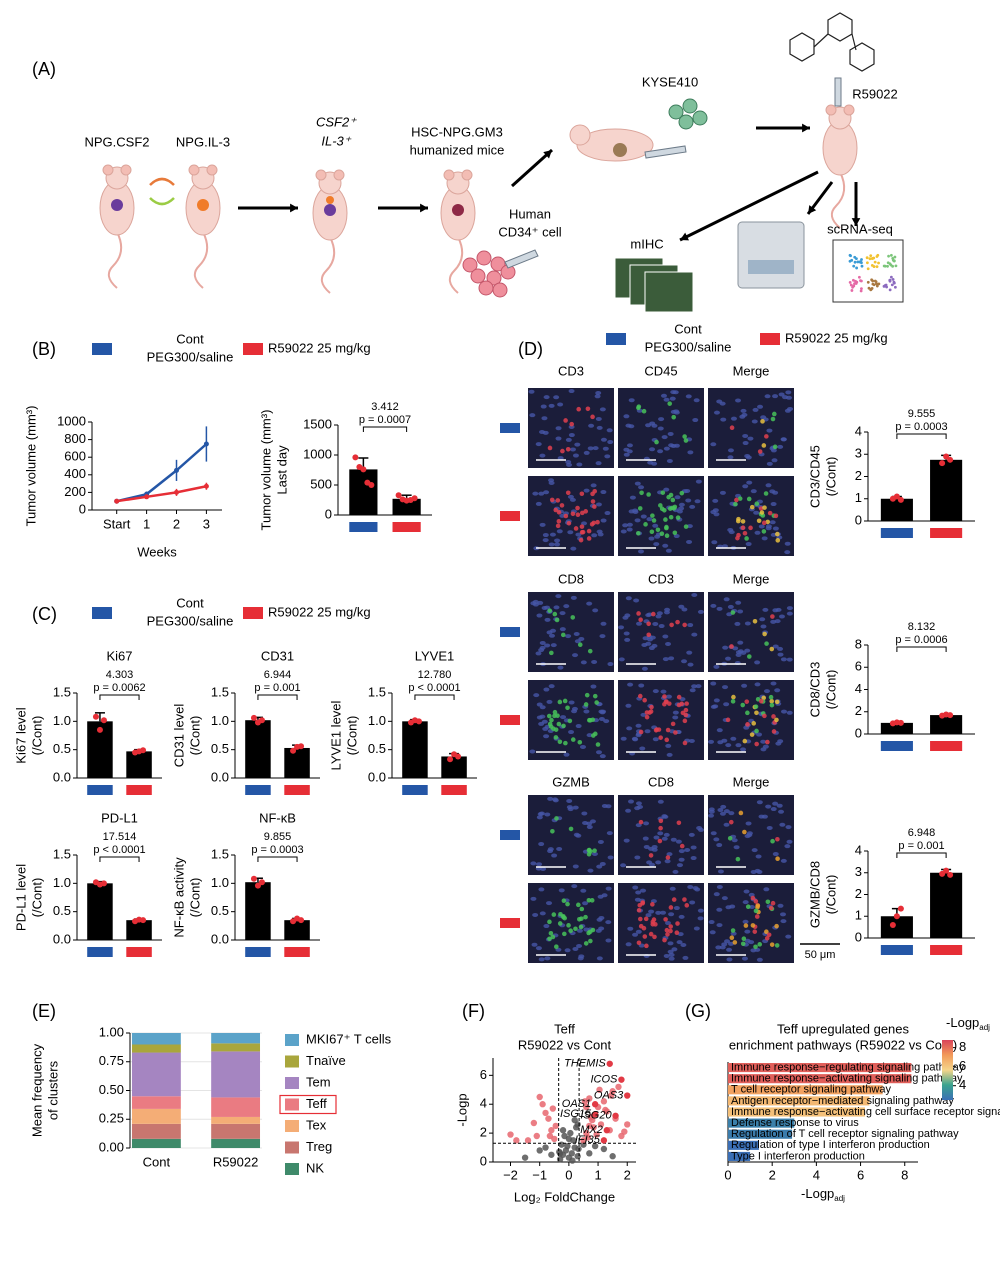 This screenshot has height=1261, width=1000. What do you see at coordinates (875, 93) in the screenshot?
I see `label: R59022` at bounding box center [875, 93].